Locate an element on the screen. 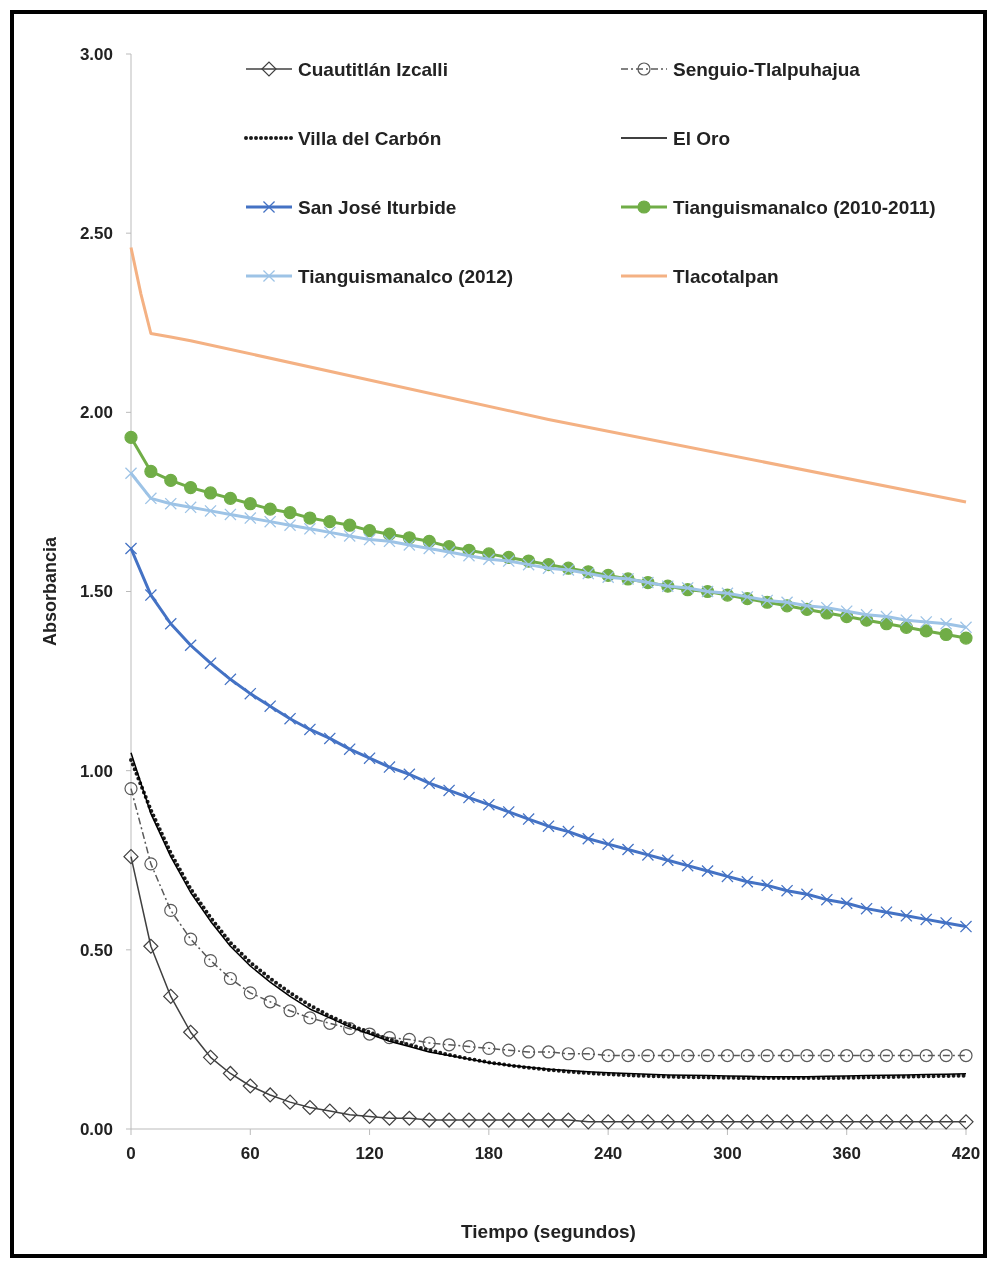 This screenshot has height=1268, width=997. x-tick-label: 300 is located at coordinates (727, 1153).